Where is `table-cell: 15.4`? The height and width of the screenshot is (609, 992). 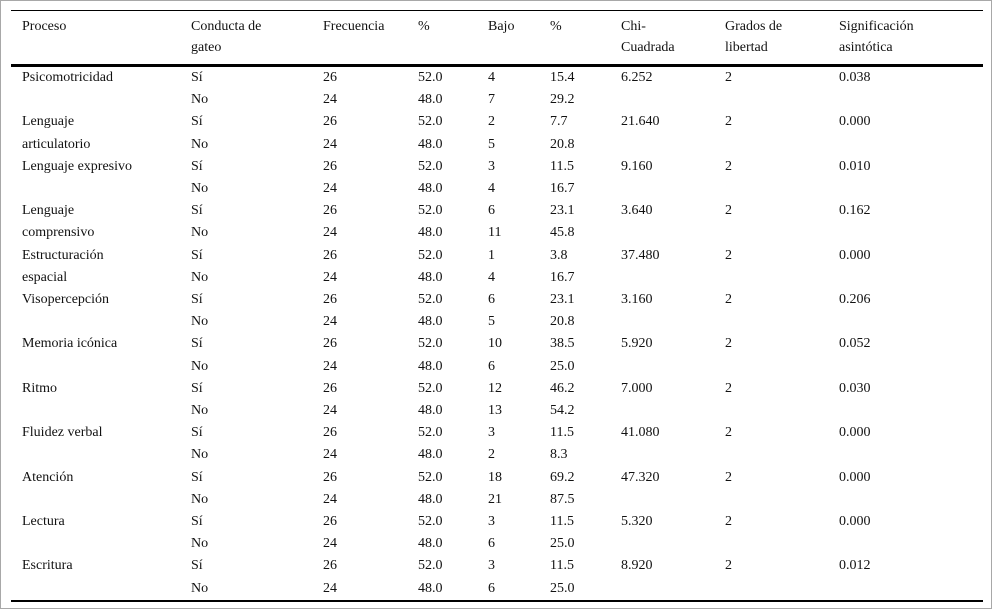
table-cell: 15.4 is located at coordinates (562, 77).